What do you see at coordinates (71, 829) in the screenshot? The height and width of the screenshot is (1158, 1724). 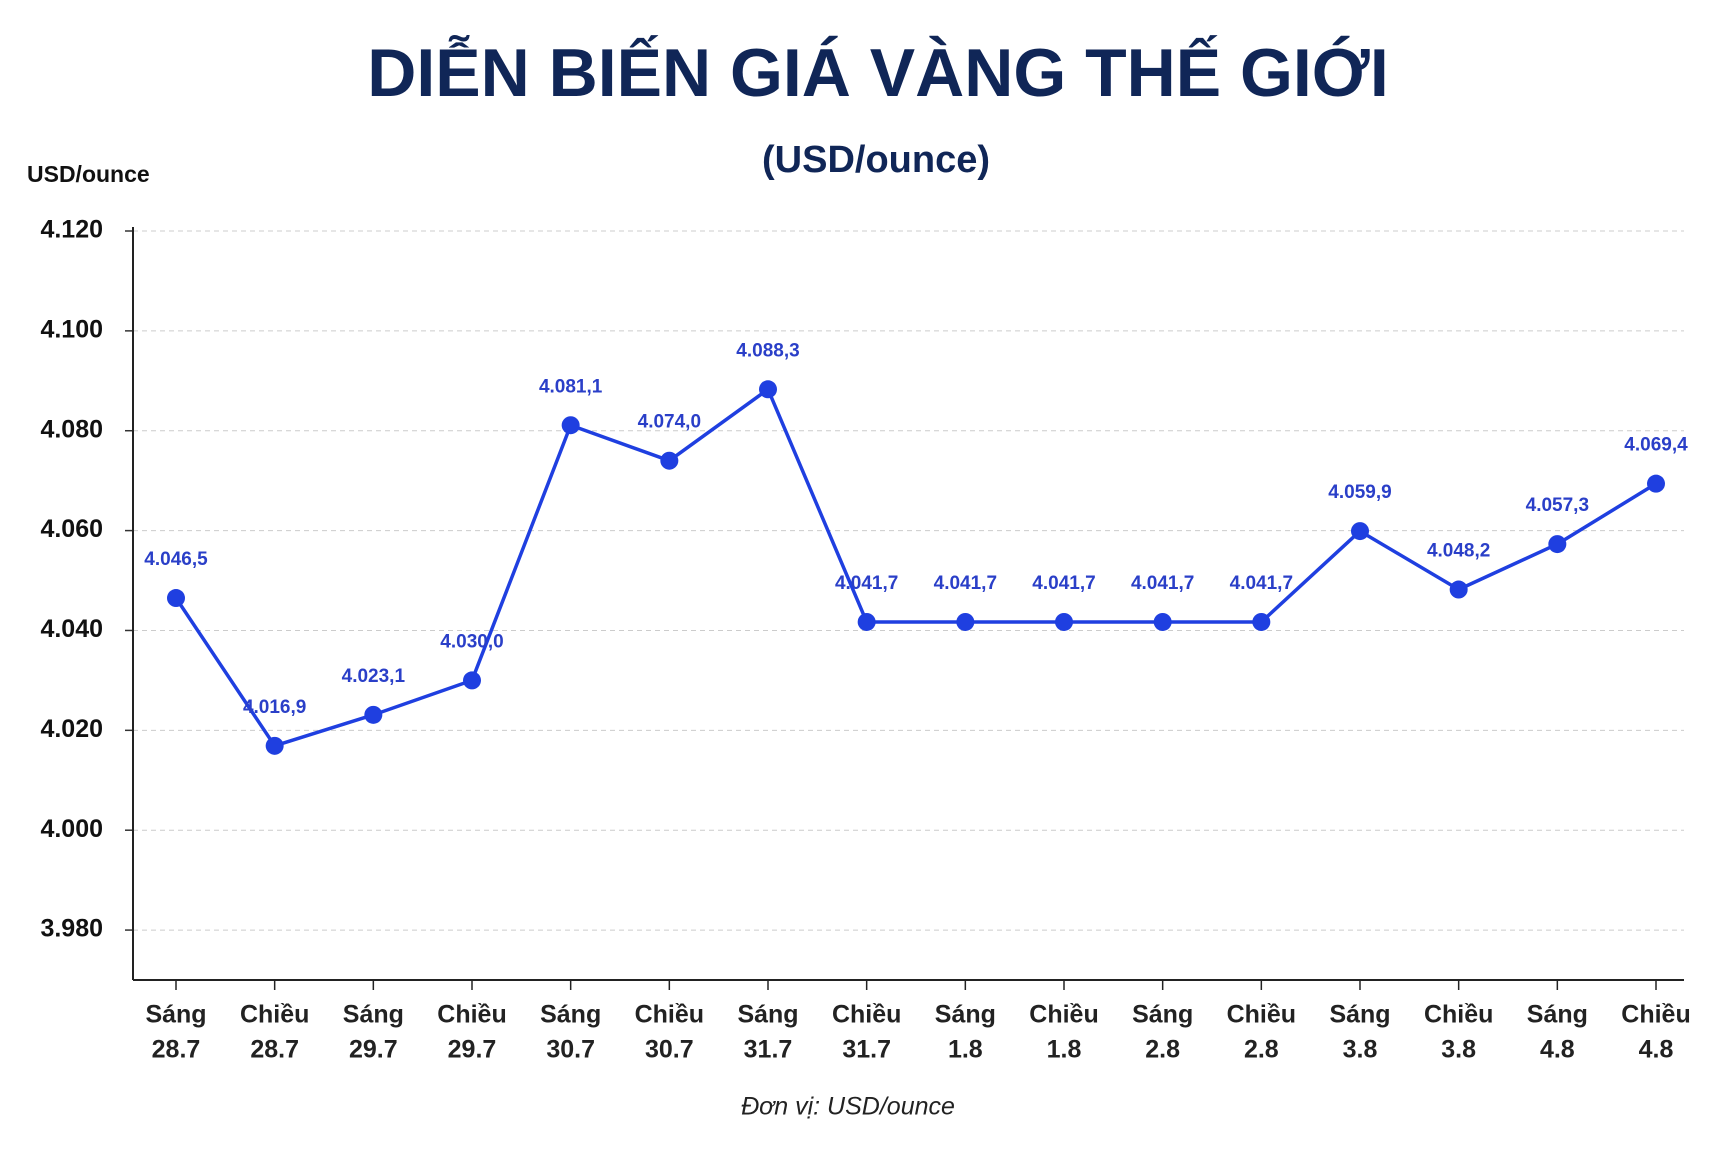 I see `y-tick-label: 4.000` at bounding box center [71, 829].